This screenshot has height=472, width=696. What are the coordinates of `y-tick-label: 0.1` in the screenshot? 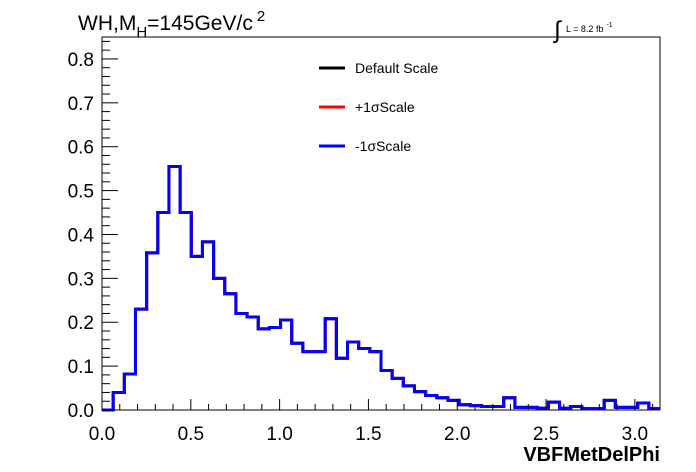 It's located at (81, 367).